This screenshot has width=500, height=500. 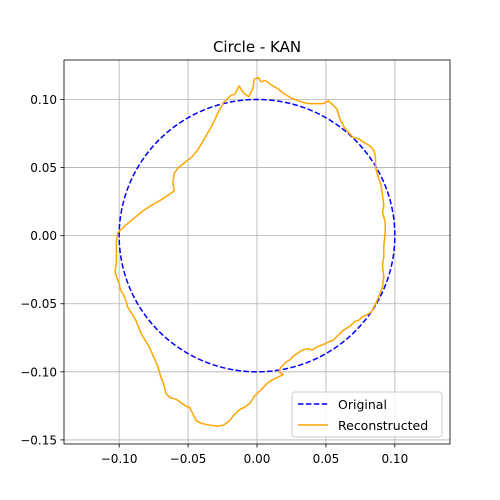 I want to click on y-tick-label: 0.00, so click(x=43, y=236).